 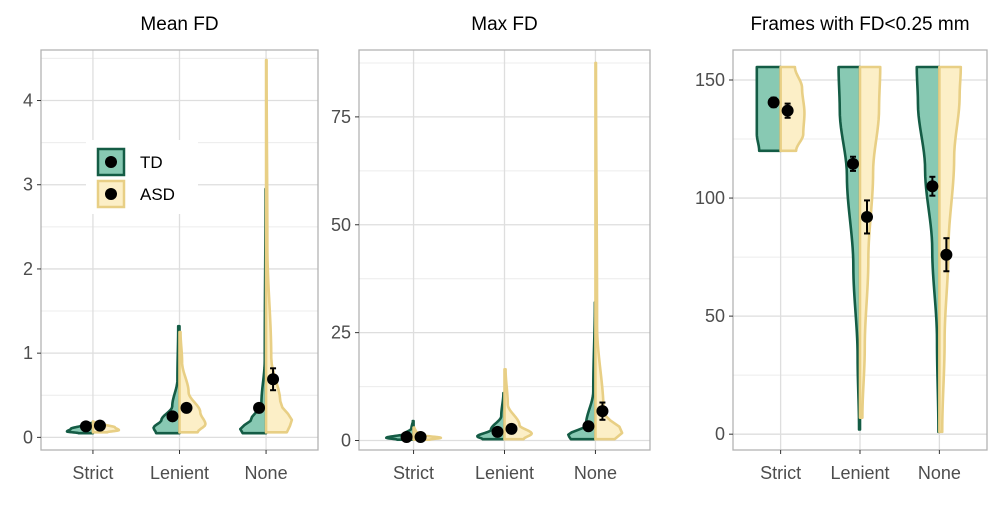 What do you see at coordinates (710, 80) in the screenshot?
I see `y-tick-label: 150` at bounding box center [710, 80].